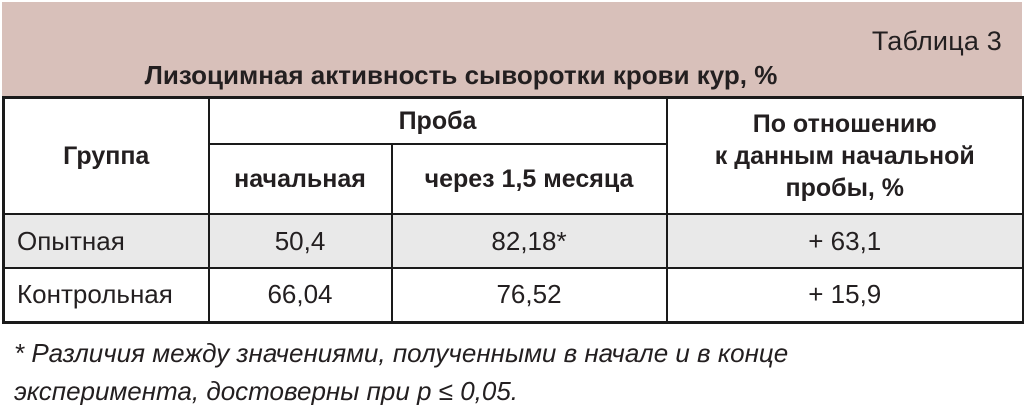  What do you see at coordinates (936, 41) in the screenshot?
I see `table-number-label: Таблица 3` at bounding box center [936, 41].